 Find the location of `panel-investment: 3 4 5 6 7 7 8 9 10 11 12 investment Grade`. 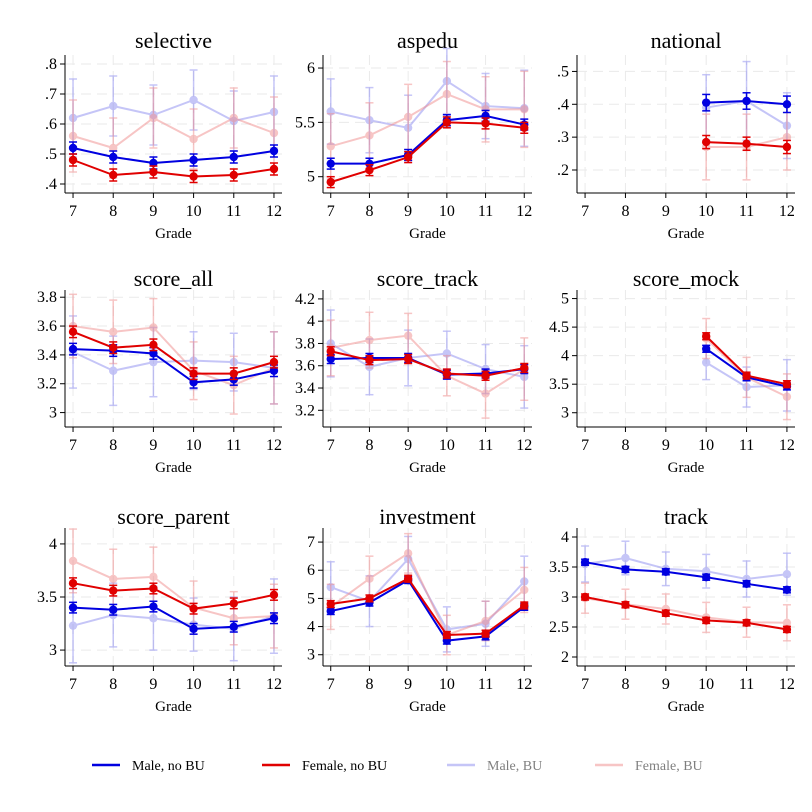

panel-investment: 3 4 5 6 7 7 8 9 10 11 12 investment Grade is located at coordinates (419, 609).